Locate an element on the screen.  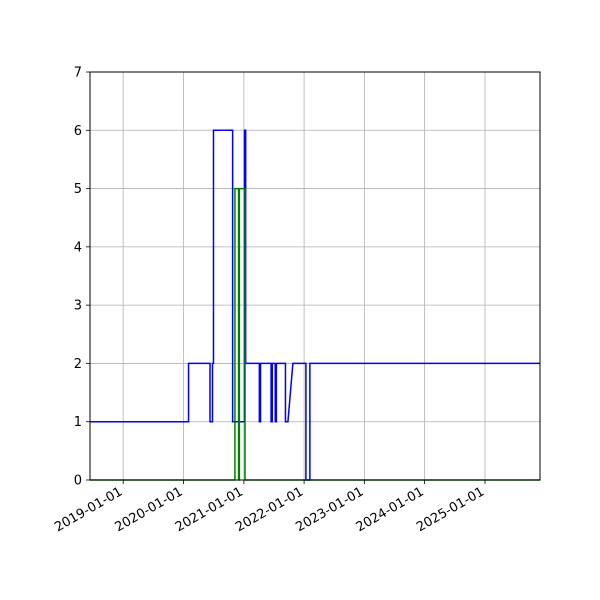
y-tick-label: 2 is located at coordinates (78, 364).